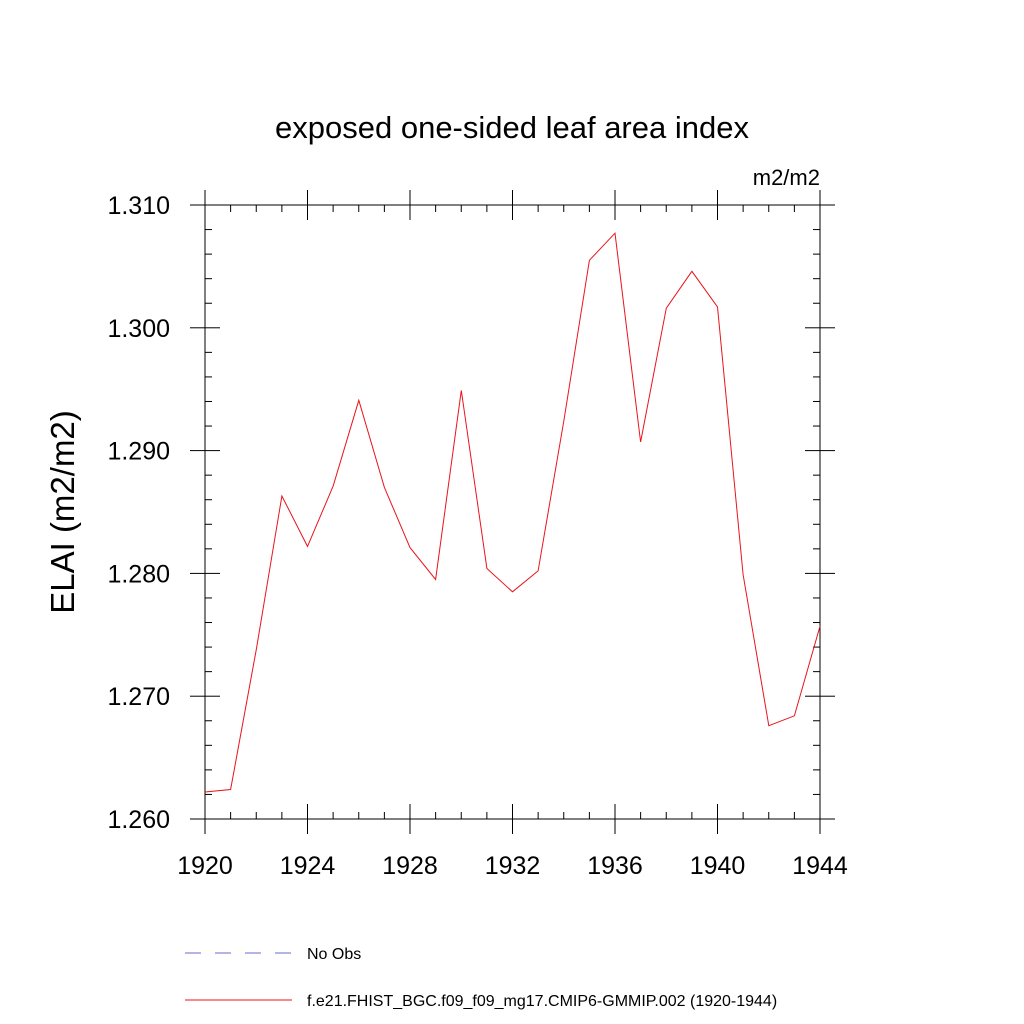 The height and width of the screenshot is (1024, 1024). Describe the element at coordinates (786, 177) in the screenshot. I see `units-label: m2/m2` at that location.